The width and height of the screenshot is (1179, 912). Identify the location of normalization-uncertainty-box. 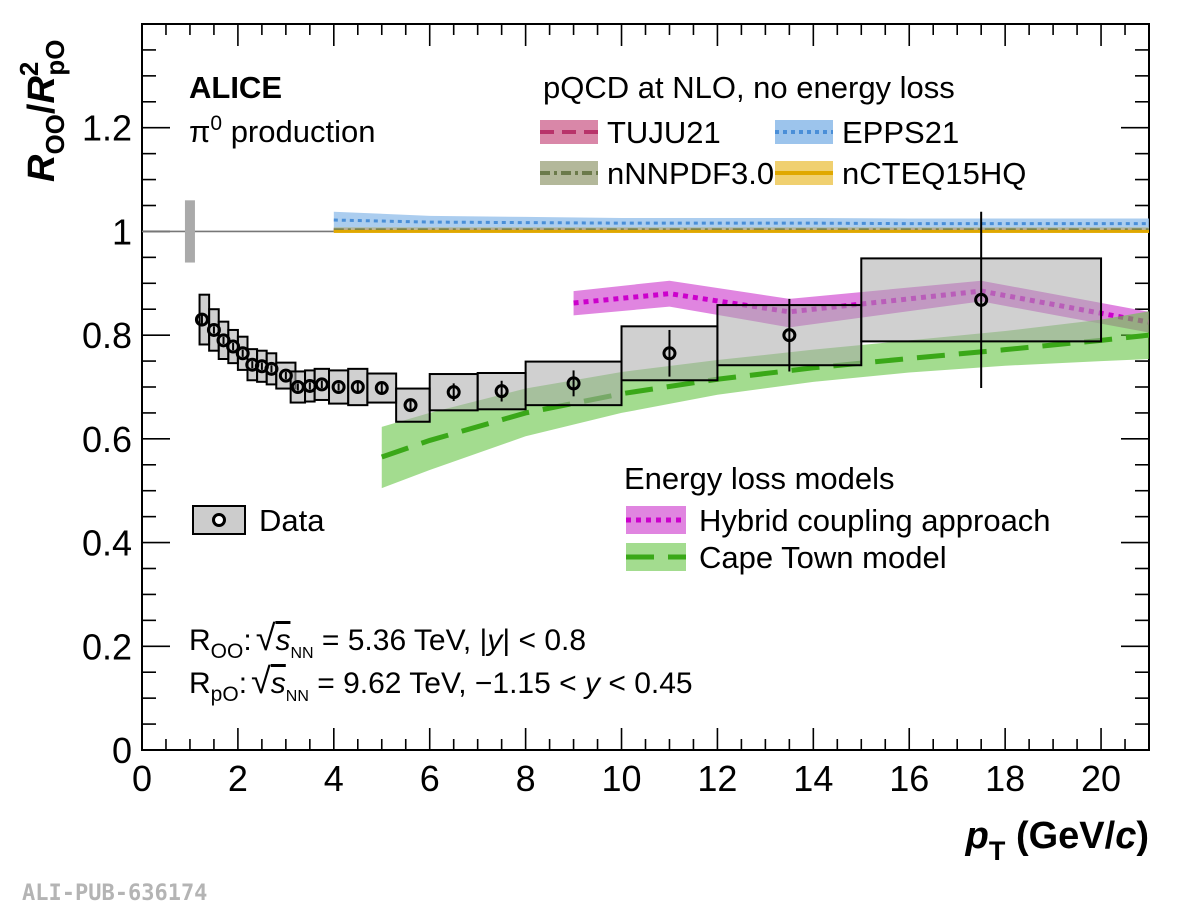
(189, 231).